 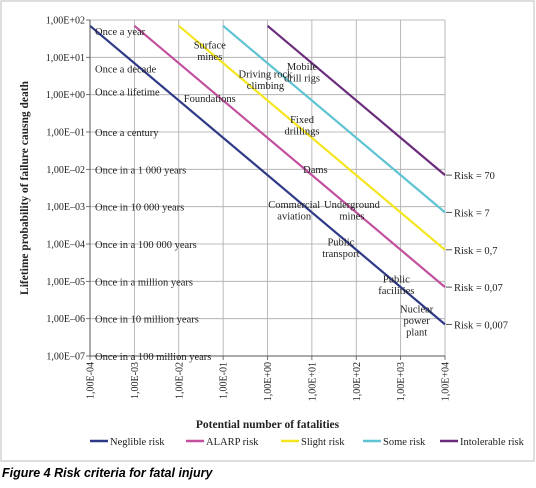 What do you see at coordinates (210, 46) in the screenshot?
I see `annotation-label: Surface` at bounding box center [210, 46].